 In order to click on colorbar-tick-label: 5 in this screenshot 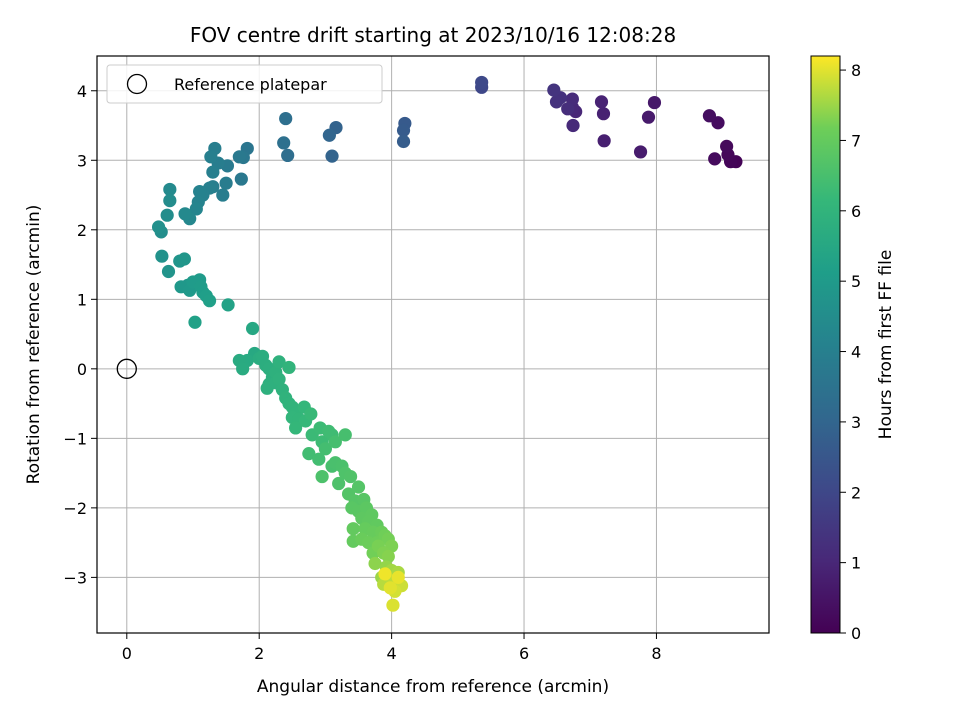, I will do `click(856, 281)`.